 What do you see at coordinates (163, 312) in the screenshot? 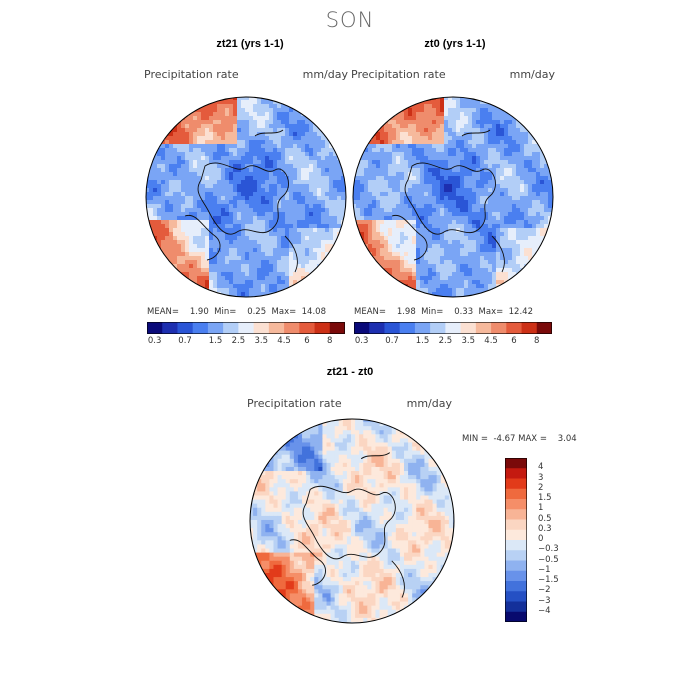
I see `panel1-mean-label: MEAN=` at bounding box center [163, 312].